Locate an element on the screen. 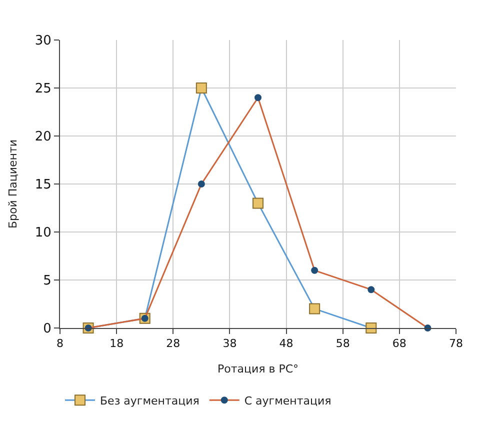  x-axis-title: Ротация в PC° is located at coordinates (258, 369).